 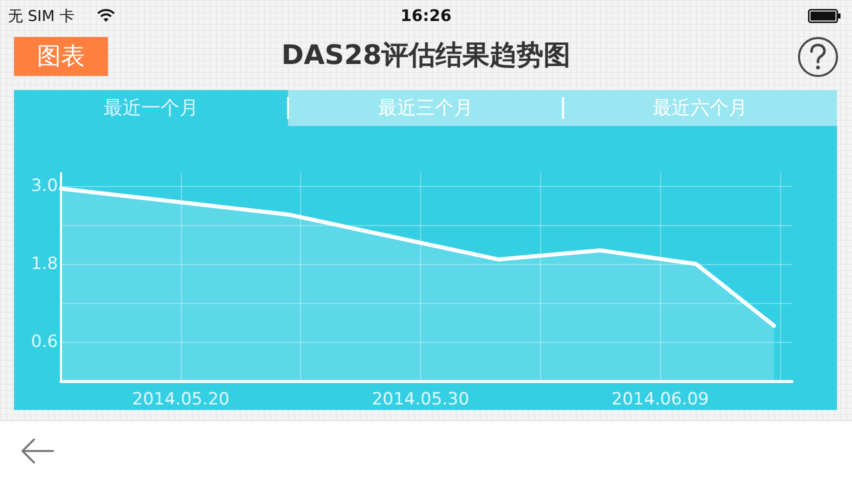 What do you see at coordinates (425, 108) in the screenshot?
I see `tab: 最近三个月` at bounding box center [425, 108].